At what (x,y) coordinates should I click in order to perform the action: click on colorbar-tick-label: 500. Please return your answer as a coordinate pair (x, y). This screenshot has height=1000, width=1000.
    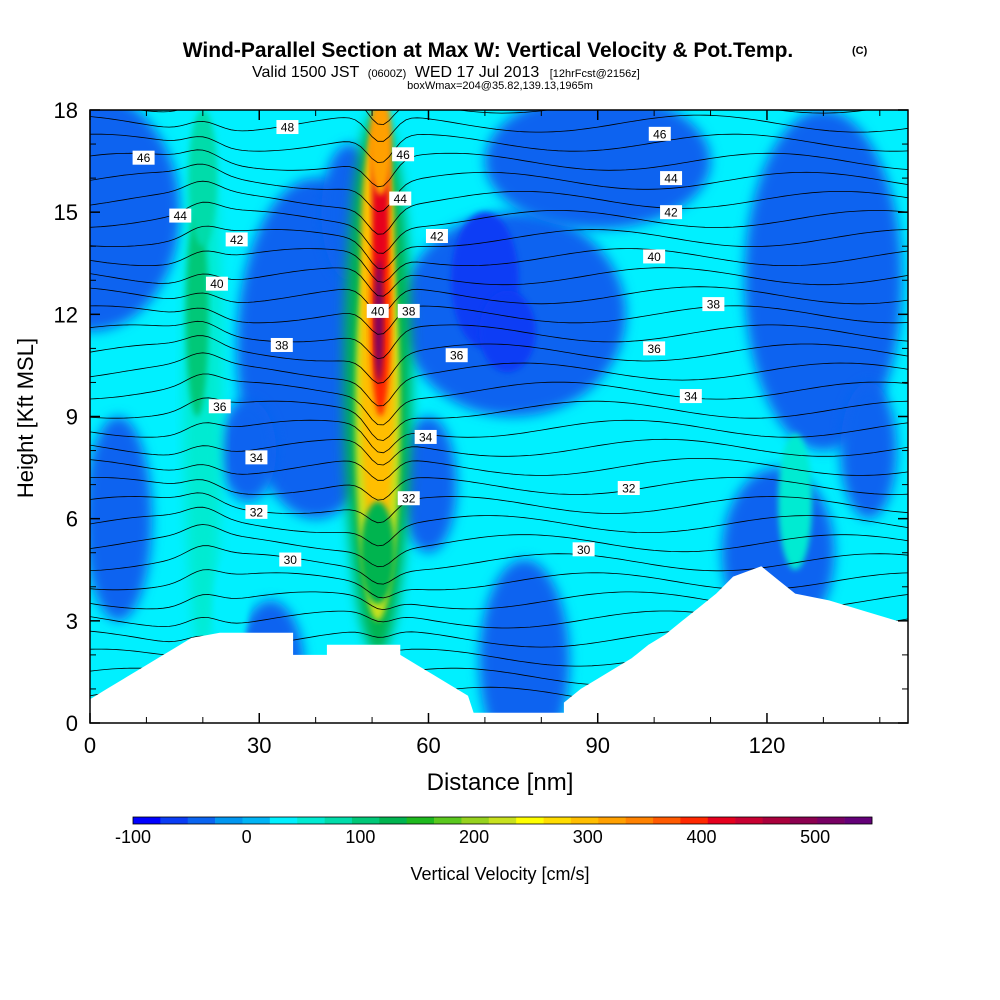
    Looking at the image, I should click on (815, 837).